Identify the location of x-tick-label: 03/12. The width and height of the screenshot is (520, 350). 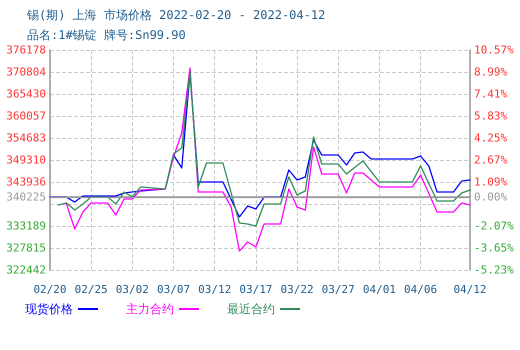
(215, 289).